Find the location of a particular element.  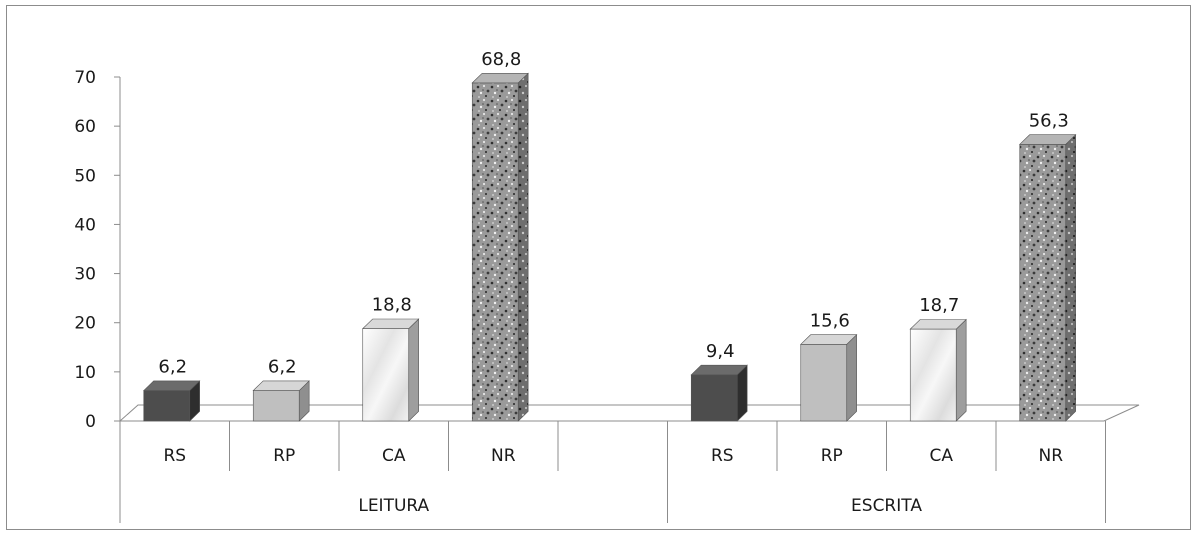

data-label: 15,6 is located at coordinates (830, 320).